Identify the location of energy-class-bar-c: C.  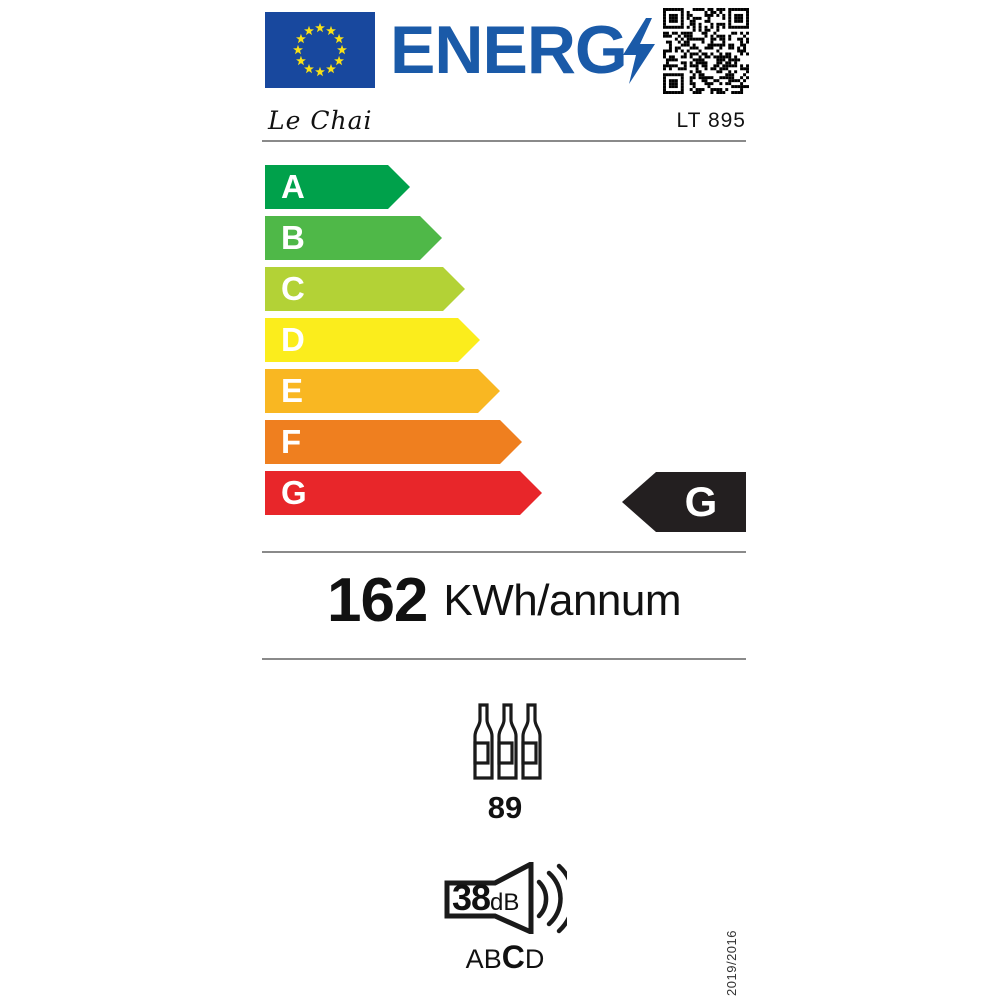
(365, 289).